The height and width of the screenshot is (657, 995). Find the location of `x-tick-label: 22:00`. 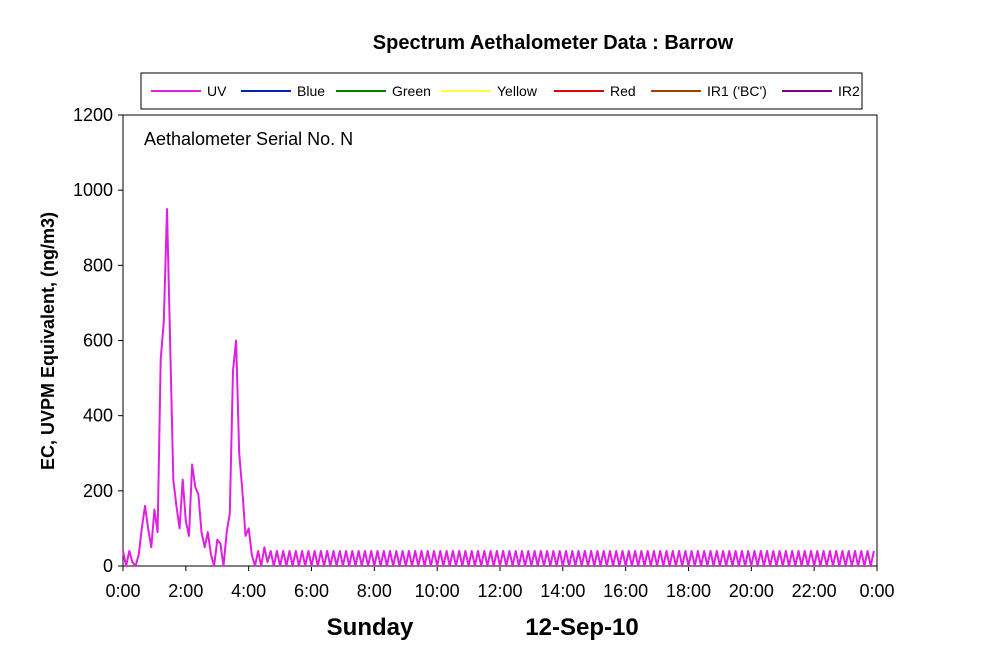

x-tick-label: 22:00 is located at coordinates (814, 591).